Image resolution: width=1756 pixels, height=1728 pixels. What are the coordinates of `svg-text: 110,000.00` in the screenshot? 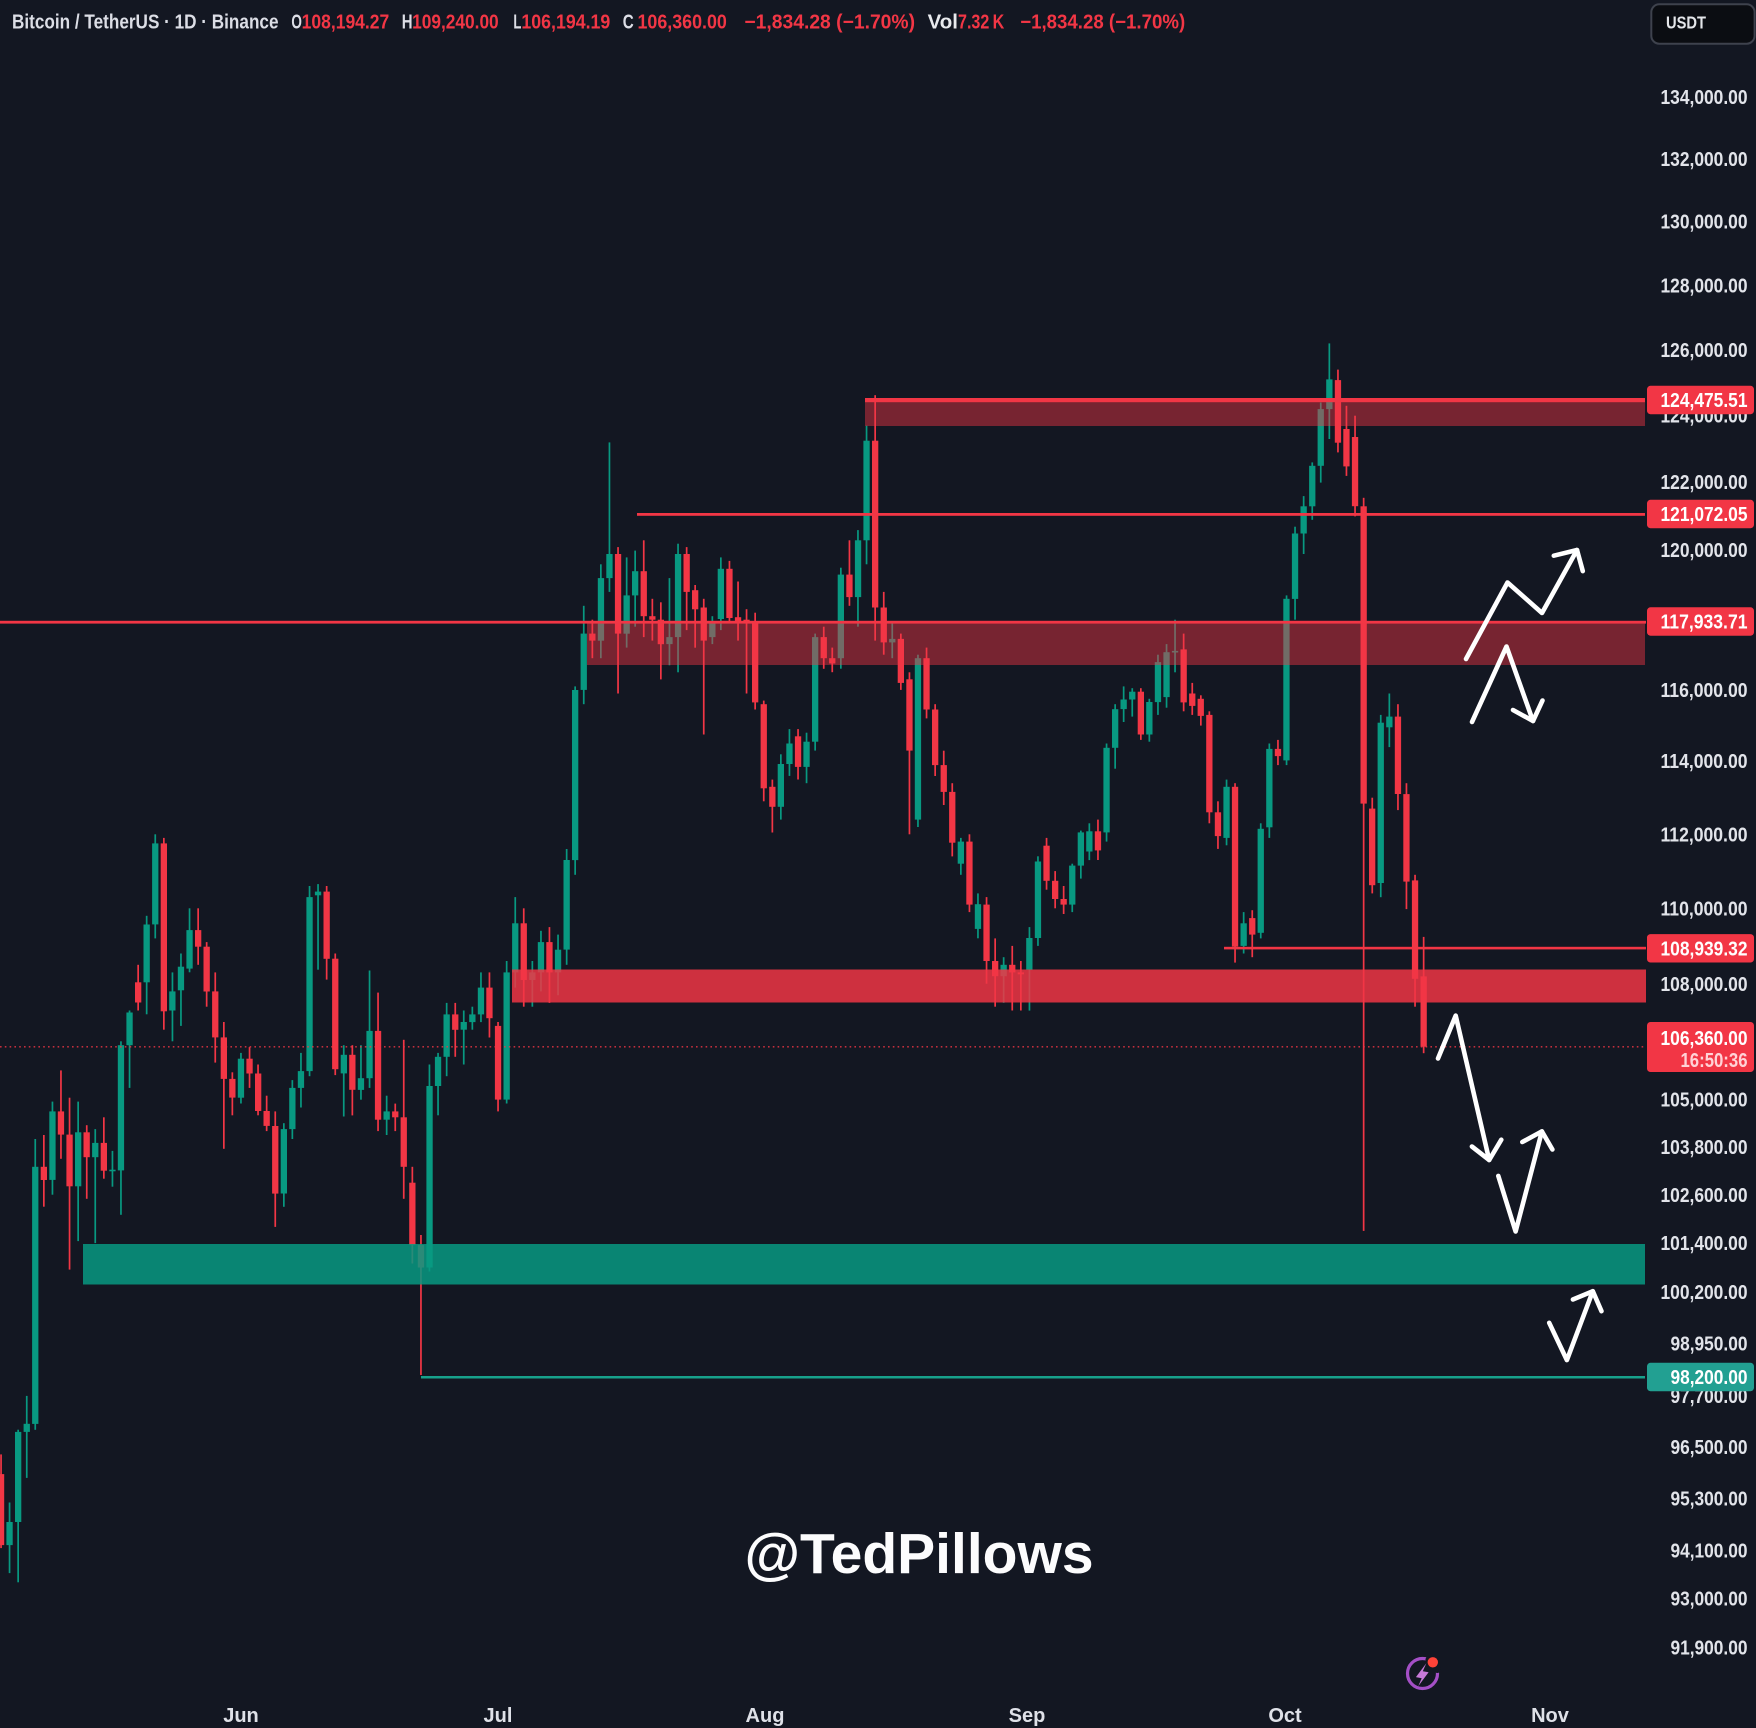 It's located at (1704, 909).